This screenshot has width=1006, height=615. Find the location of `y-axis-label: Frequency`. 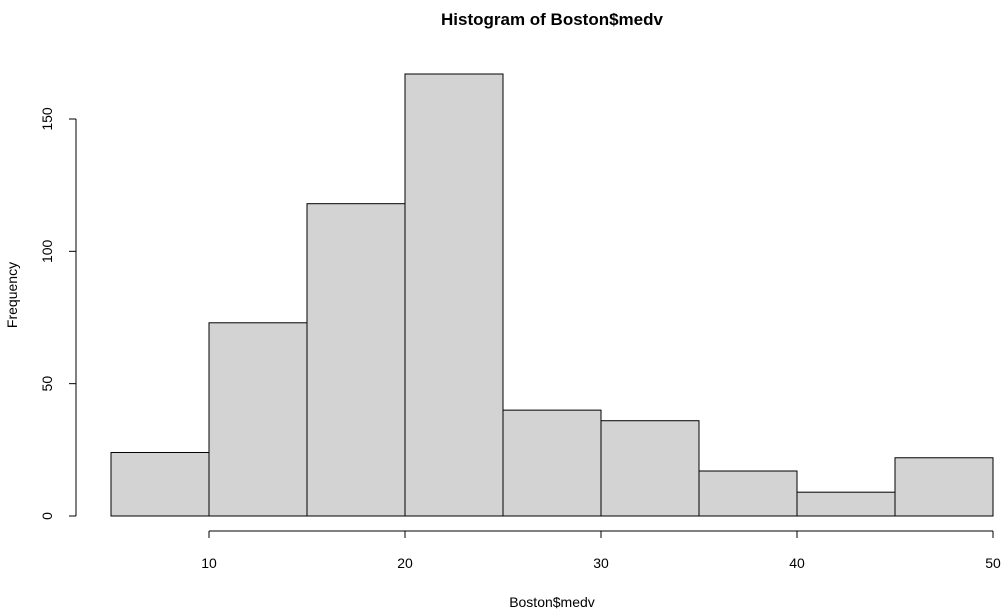

y-axis-label: Frequency is located at coordinates (12, 295).